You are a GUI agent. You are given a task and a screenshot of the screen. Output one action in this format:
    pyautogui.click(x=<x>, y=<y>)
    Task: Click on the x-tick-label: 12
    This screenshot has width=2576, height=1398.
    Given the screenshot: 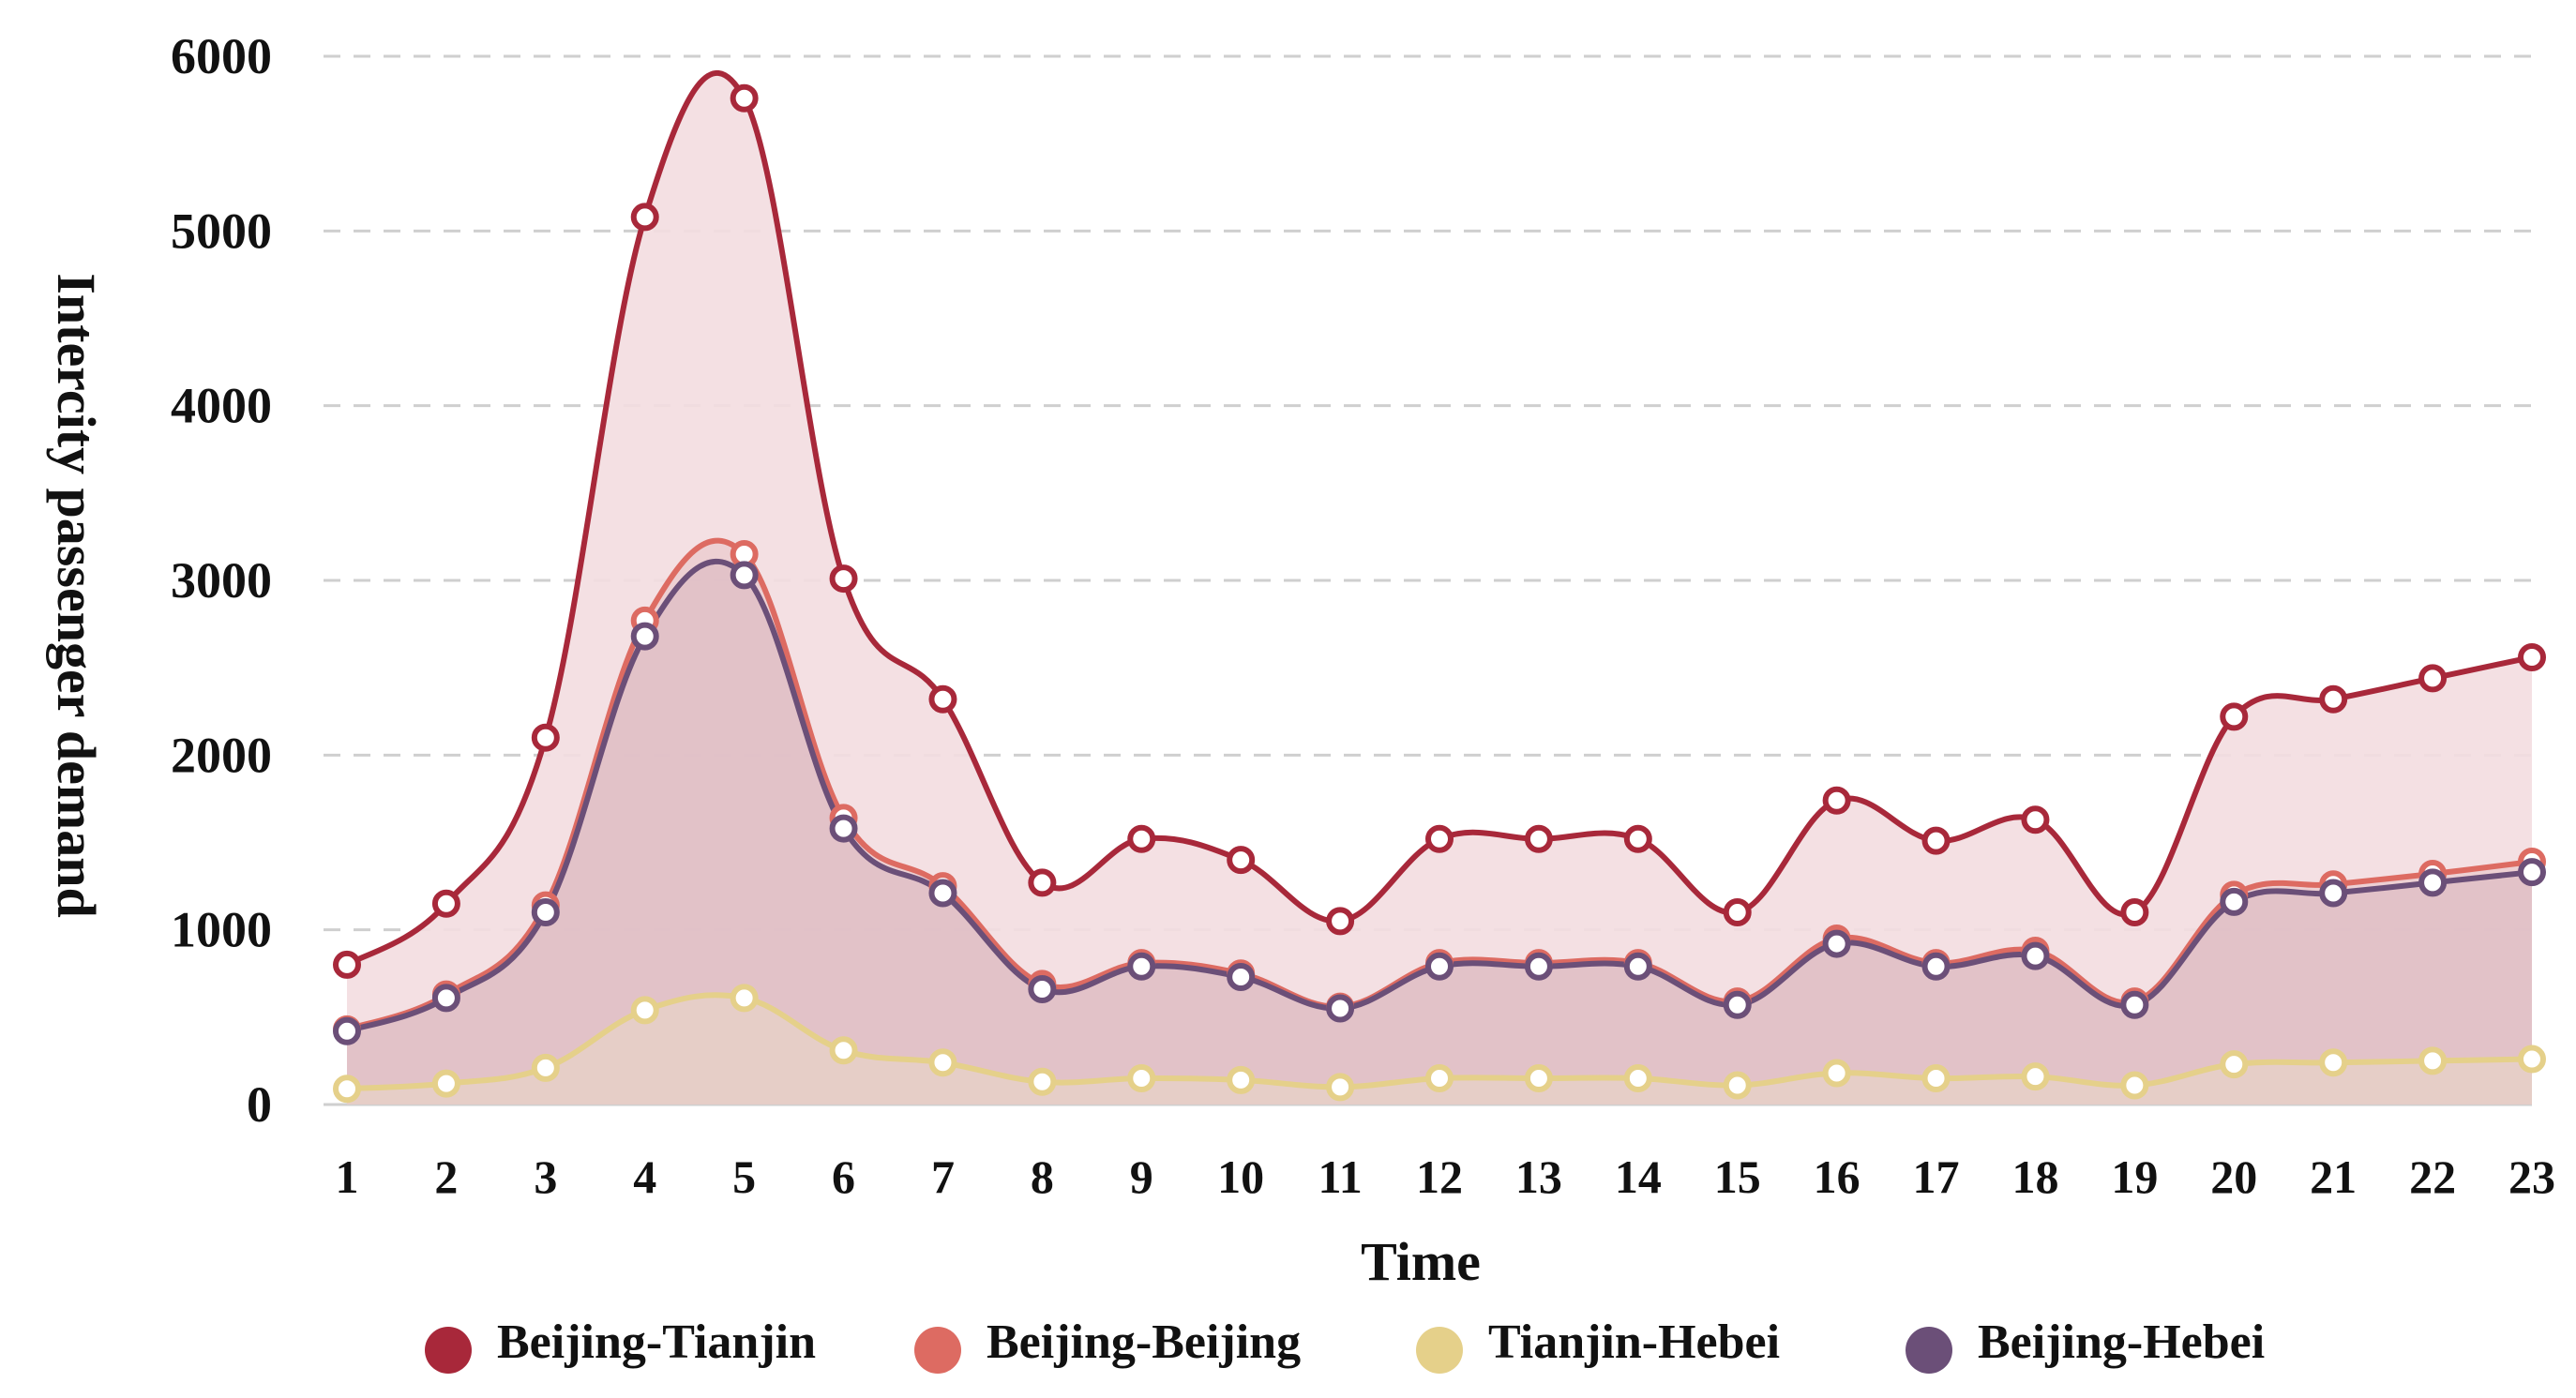 What is the action you would take?
    pyautogui.click(x=1439, y=1176)
    